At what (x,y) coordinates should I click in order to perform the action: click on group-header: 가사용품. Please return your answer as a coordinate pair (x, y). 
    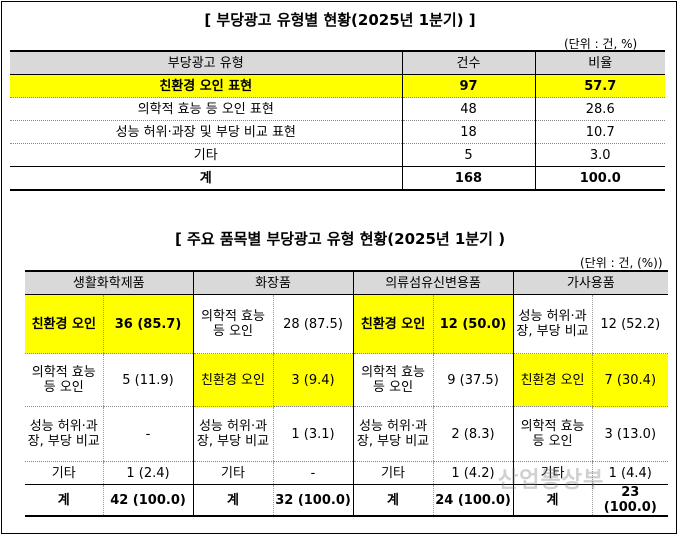
    Looking at the image, I should click on (590, 282).